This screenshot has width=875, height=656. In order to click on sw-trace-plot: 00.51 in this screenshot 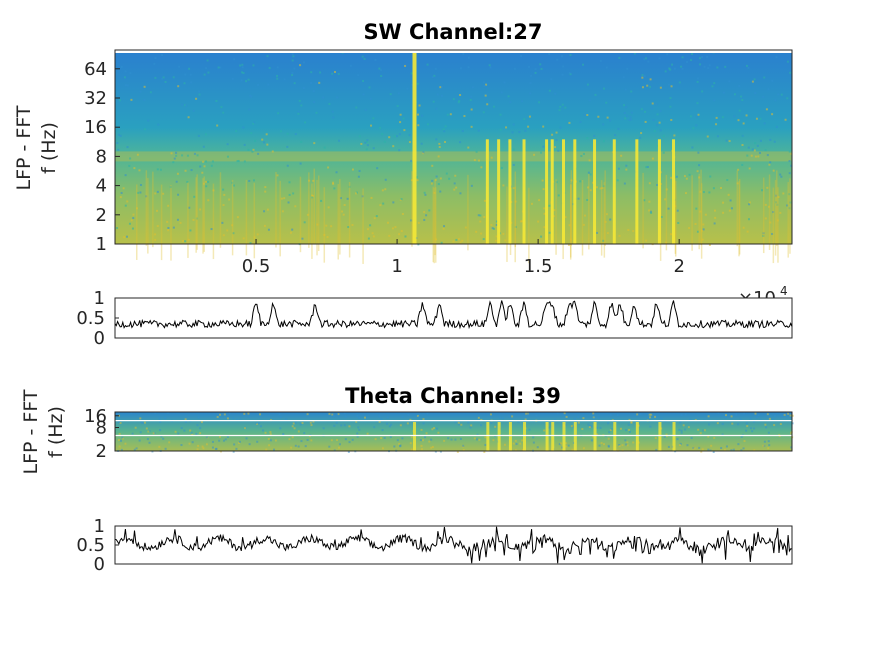, I will do `click(434, 318)`.